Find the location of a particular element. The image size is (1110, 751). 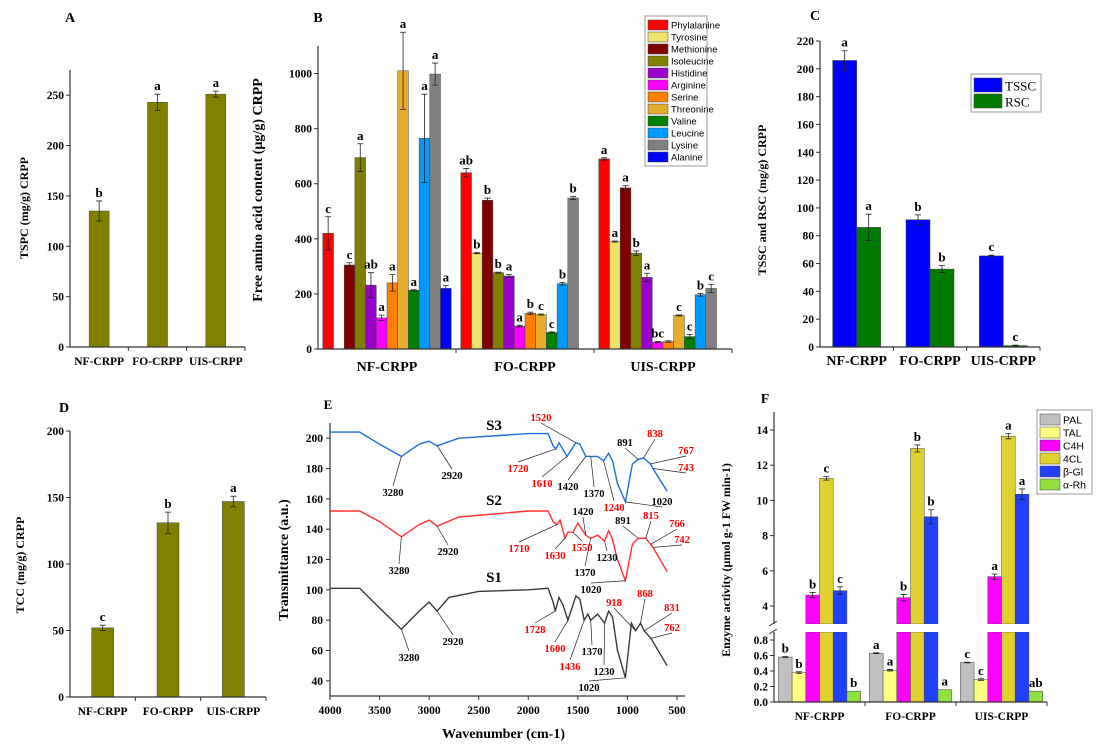

panel-label: C is located at coordinates (815, 16).